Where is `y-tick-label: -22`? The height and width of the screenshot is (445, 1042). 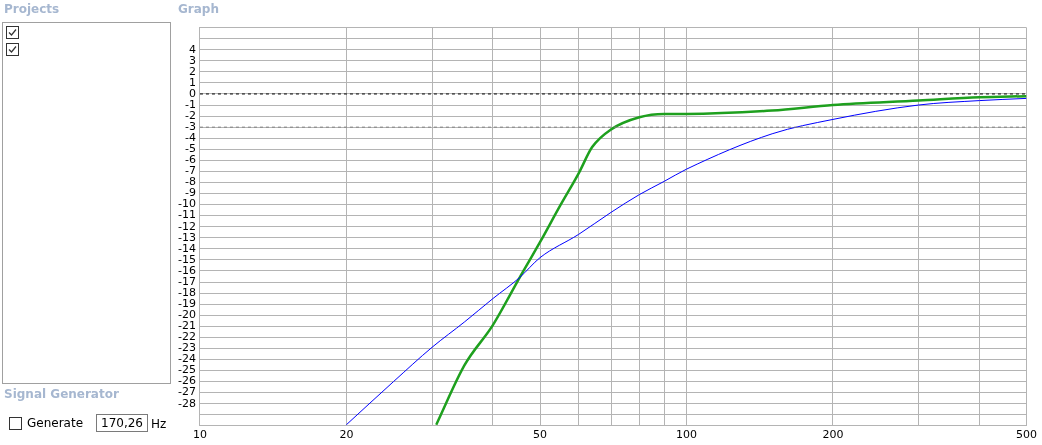
y-tick-label: -22 is located at coordinates (187, 337).